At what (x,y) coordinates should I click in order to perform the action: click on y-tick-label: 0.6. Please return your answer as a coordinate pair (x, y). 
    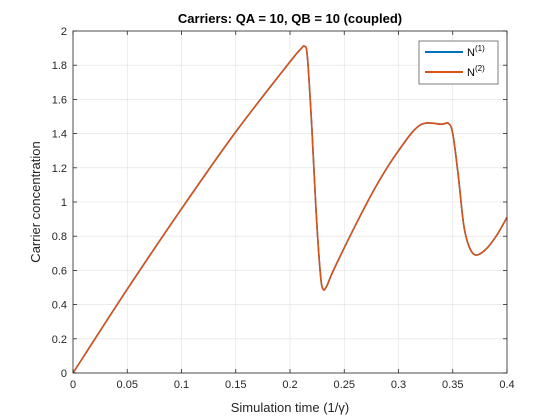
    Looking at the image, I should click on (59, 271).